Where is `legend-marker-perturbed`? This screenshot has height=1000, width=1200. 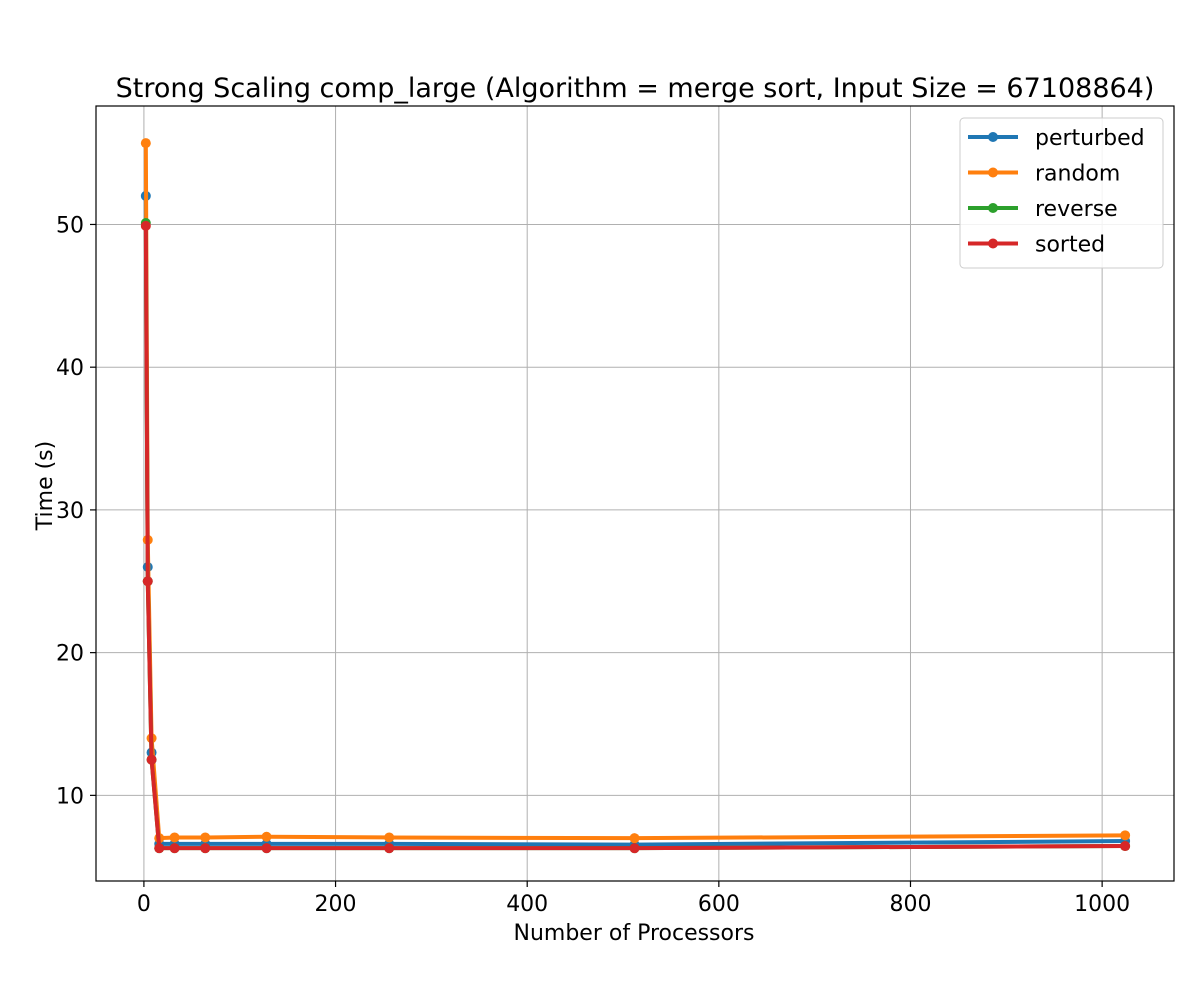
legend-marker-perturbed is located at coordinates (993, 137).